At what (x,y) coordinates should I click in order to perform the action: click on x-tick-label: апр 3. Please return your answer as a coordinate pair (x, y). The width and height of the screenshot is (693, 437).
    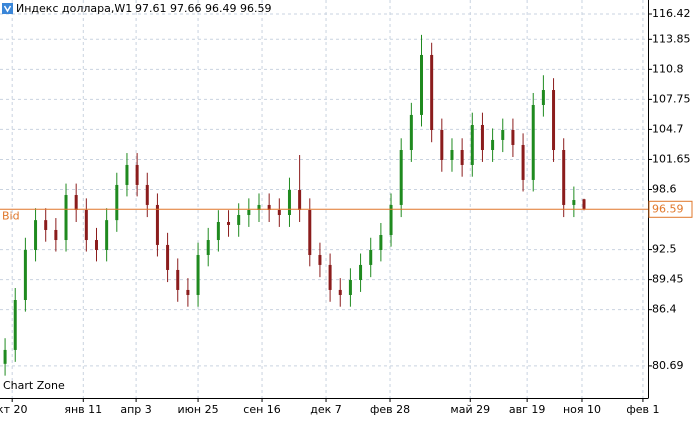
    Looking at the image, I should click on (135, 409).